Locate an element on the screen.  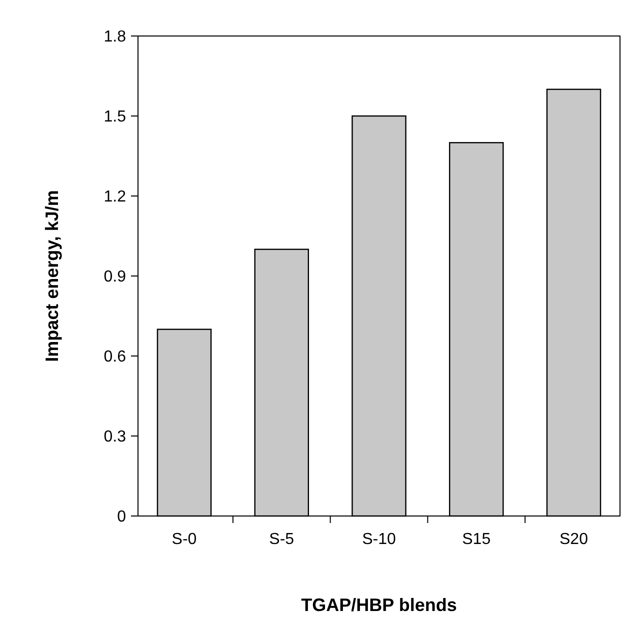
y-tick-label: 1.8 is located at coordinates (115, 37).